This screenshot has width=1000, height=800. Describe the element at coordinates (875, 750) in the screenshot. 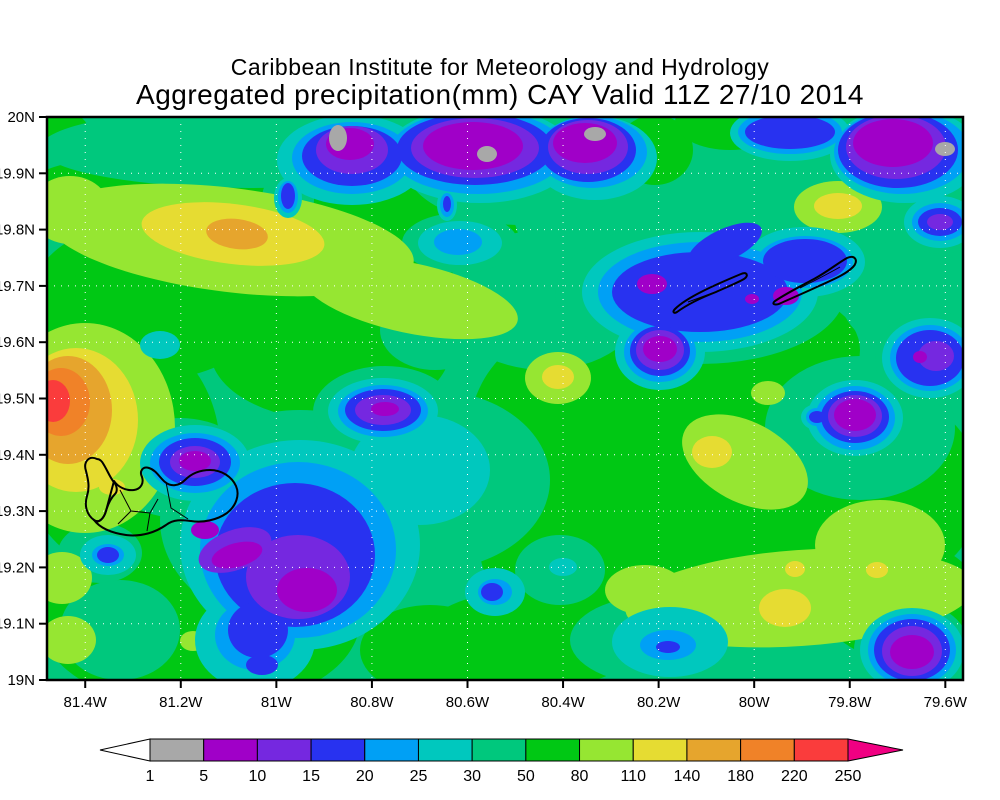

I see `colorbar-over-arrow` at that location.